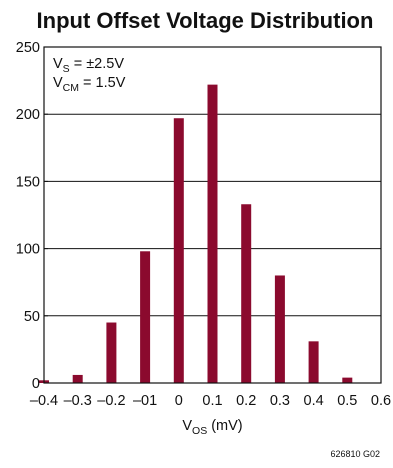 The width and height of the screenshot is (393, 468). What do you see at coordinates (205, 20) in the screenshot?
I see `chart-title: Input Offset Voltage Distribution` at bounding box center [205, 20].